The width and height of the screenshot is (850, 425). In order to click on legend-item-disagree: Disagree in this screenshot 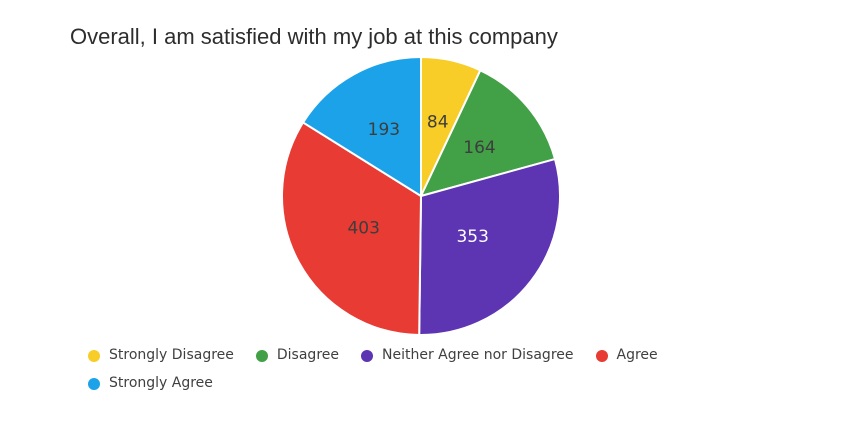, I will do `click(297, 355)`.